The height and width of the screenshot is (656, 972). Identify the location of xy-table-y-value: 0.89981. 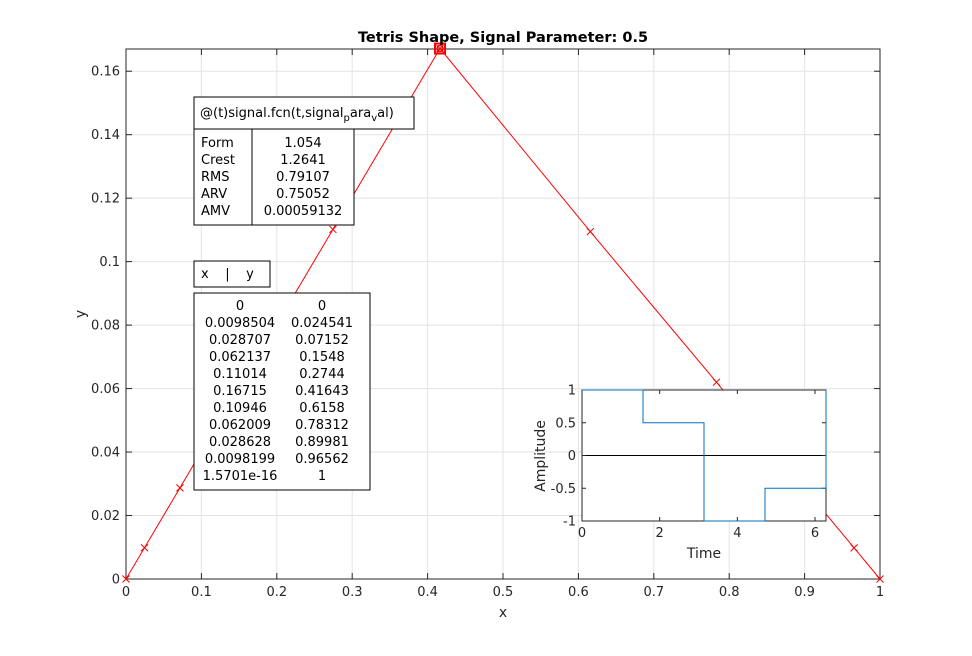
(322, 442).